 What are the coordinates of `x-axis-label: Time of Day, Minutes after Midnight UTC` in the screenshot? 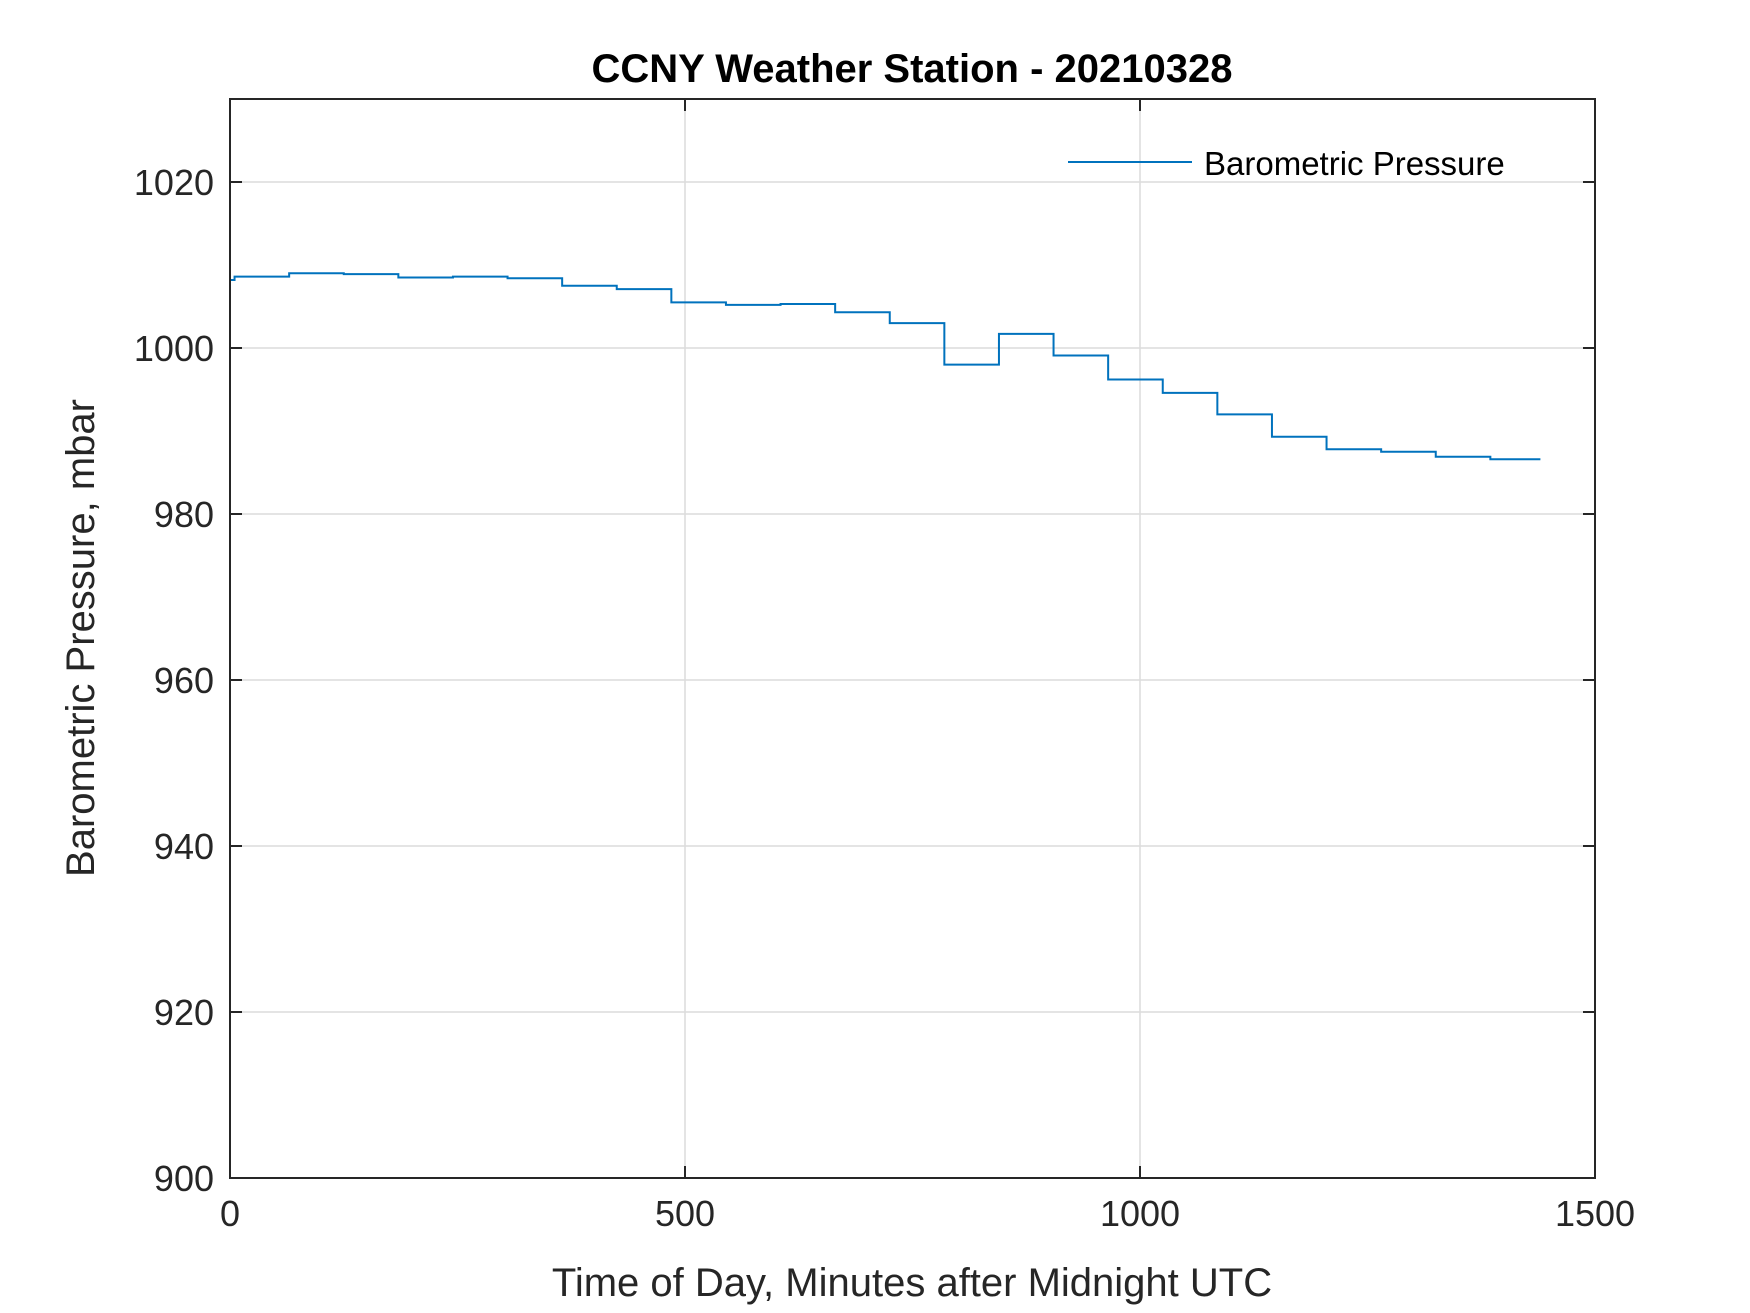 It's located at (912, 1283).